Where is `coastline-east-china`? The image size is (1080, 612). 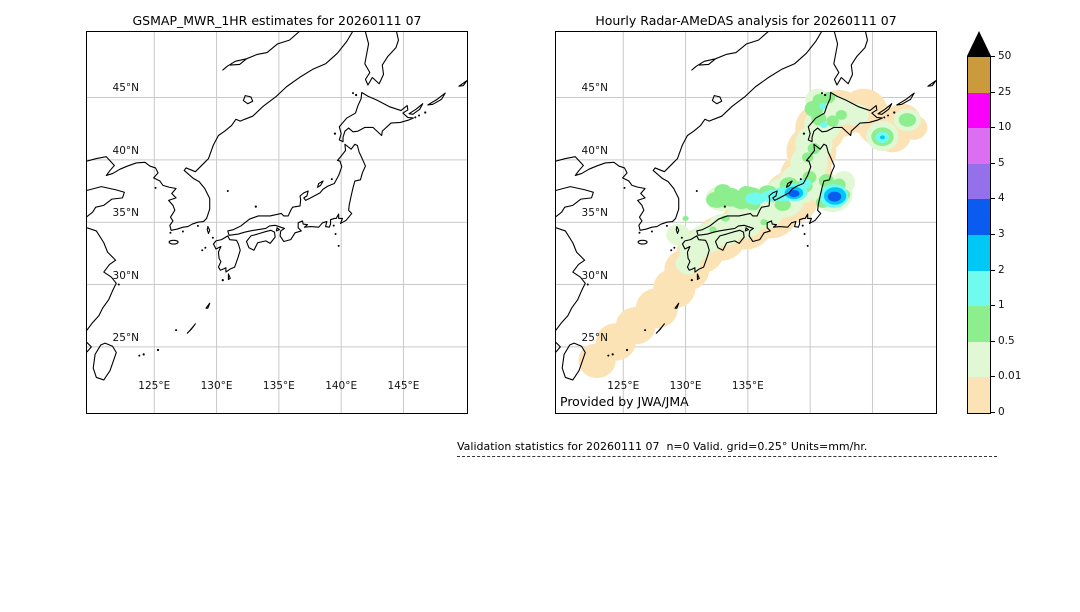 coastline-east-china is located at coordinates (101, 290).